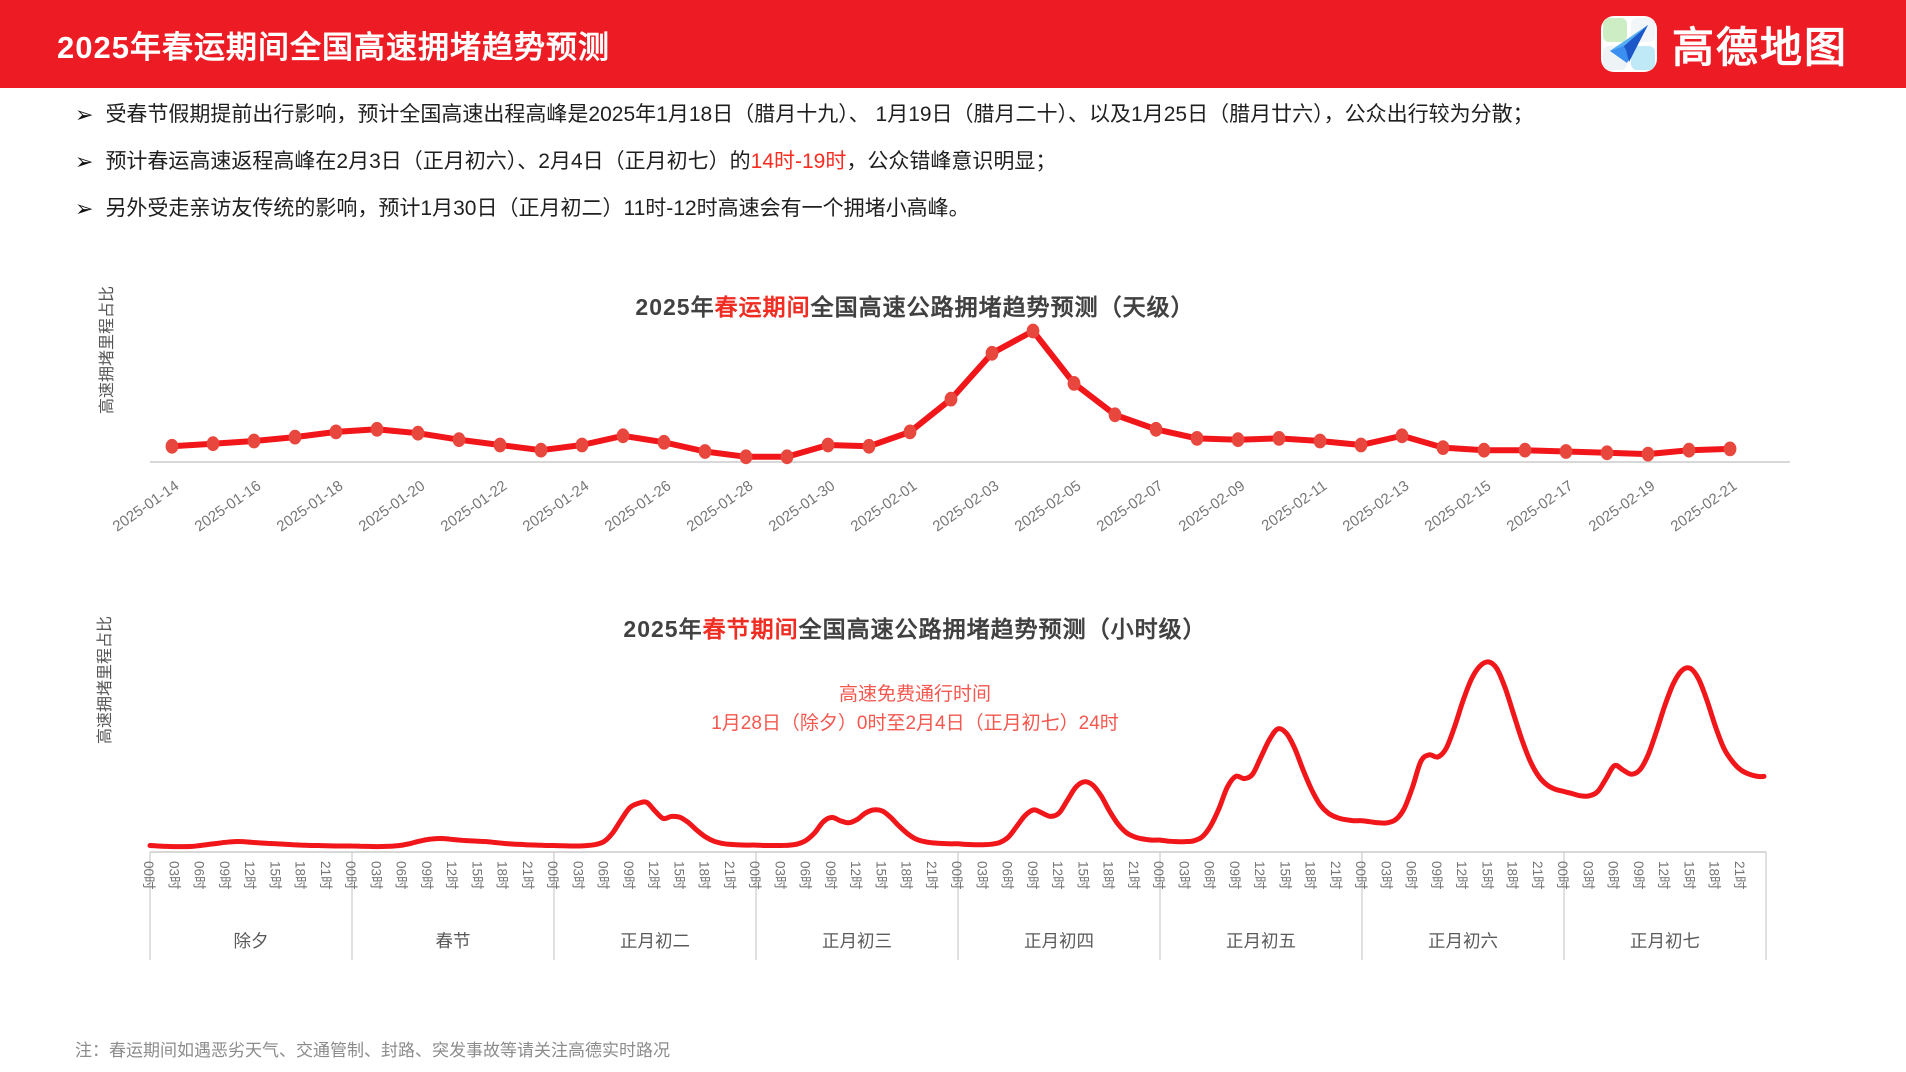 This screenshot has height=1072, width=1906. Describe the element at coordinates (453, 941) in the screenshot. I see `chart2-day-label: 春节` at that location.